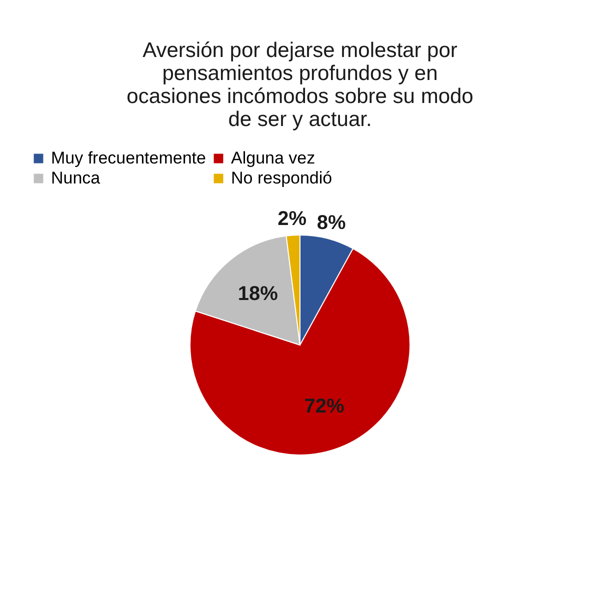 This screenshot has height=606, width=603. Describe the element at coordinates (128, 158) in the screenshot. I see `legend-label: Muy frecuentemente` at that location.